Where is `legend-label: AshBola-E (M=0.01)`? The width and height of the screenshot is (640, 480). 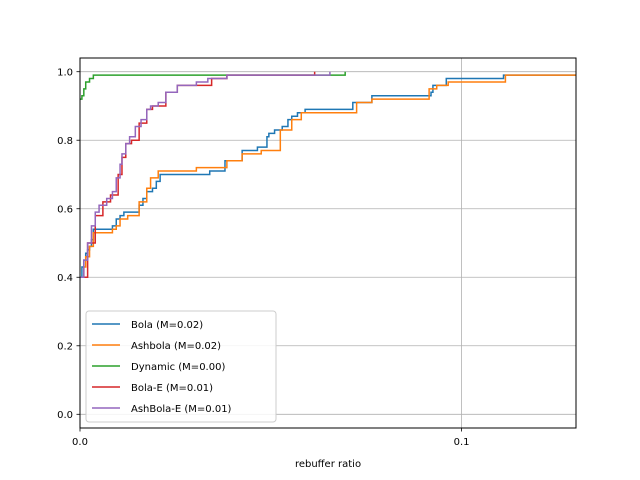
legend-label: AshBola-E (M=0.01) is located at coordinates (181, 409).